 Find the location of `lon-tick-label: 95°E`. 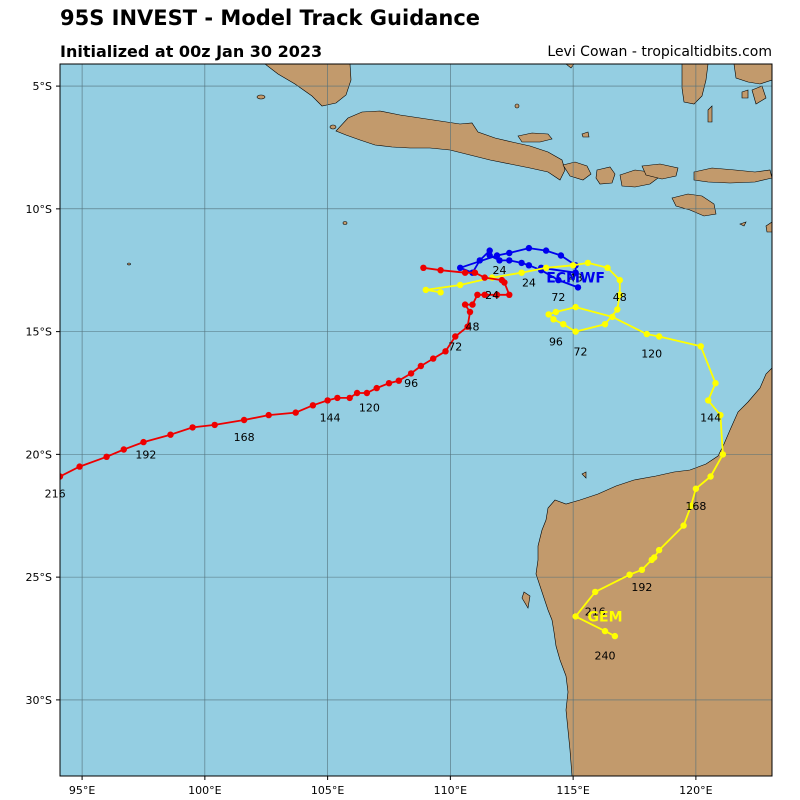

lon-tick-label: 95°E is located at coordinates (82, 790).